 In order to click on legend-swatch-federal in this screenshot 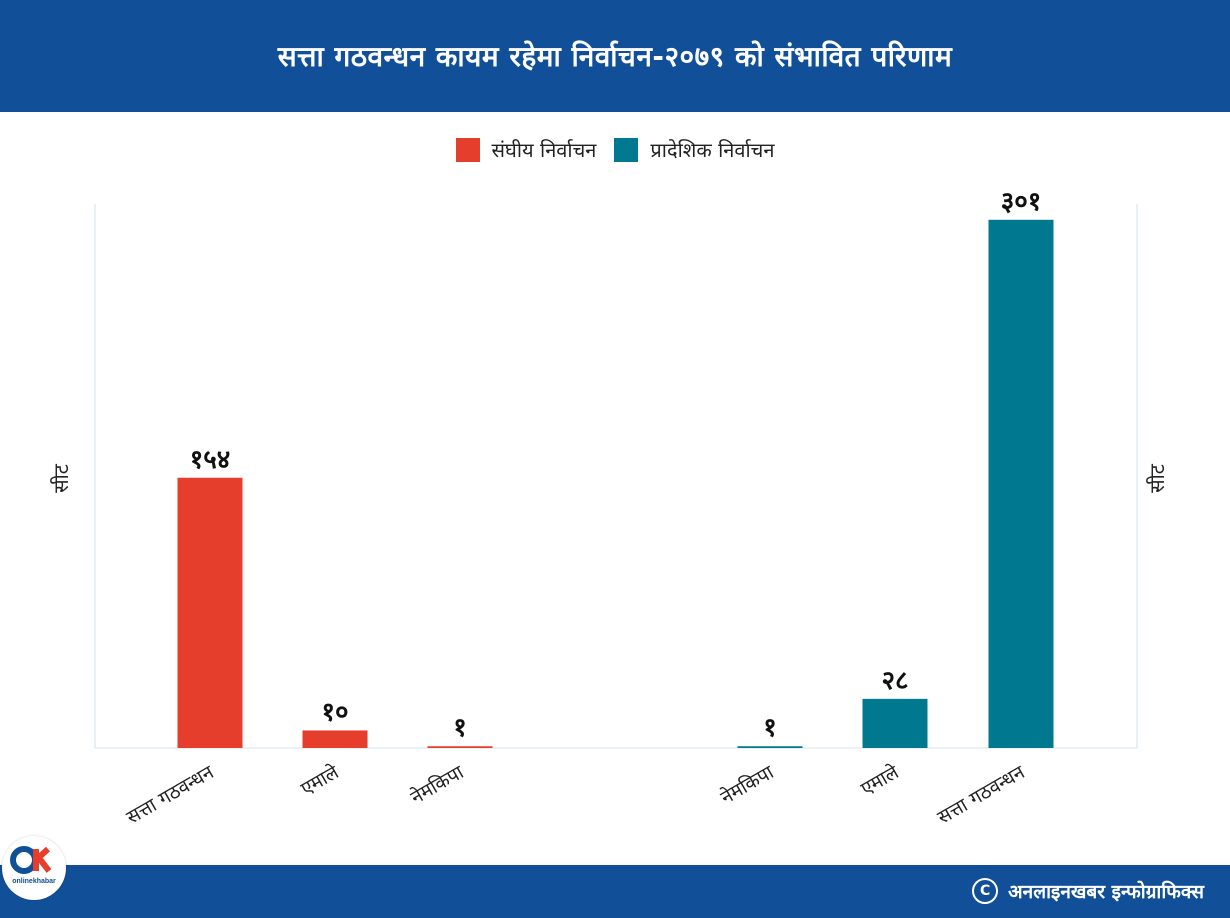, I will do `click(467, 149)`.